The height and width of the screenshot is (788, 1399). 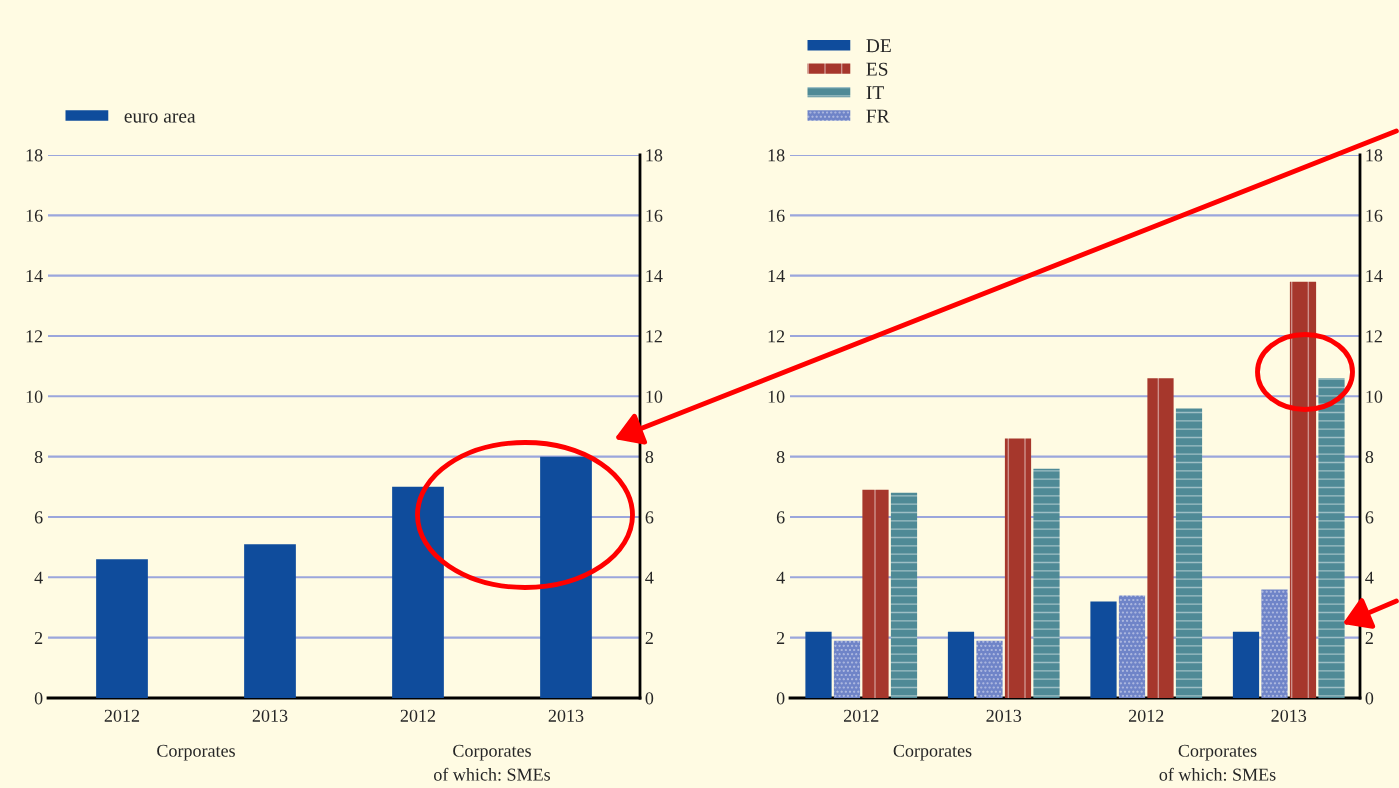 What do you see at coordinates (878, 116) in the screenshot?
I see `legend-label: FR` at bounding box center [878, 116].